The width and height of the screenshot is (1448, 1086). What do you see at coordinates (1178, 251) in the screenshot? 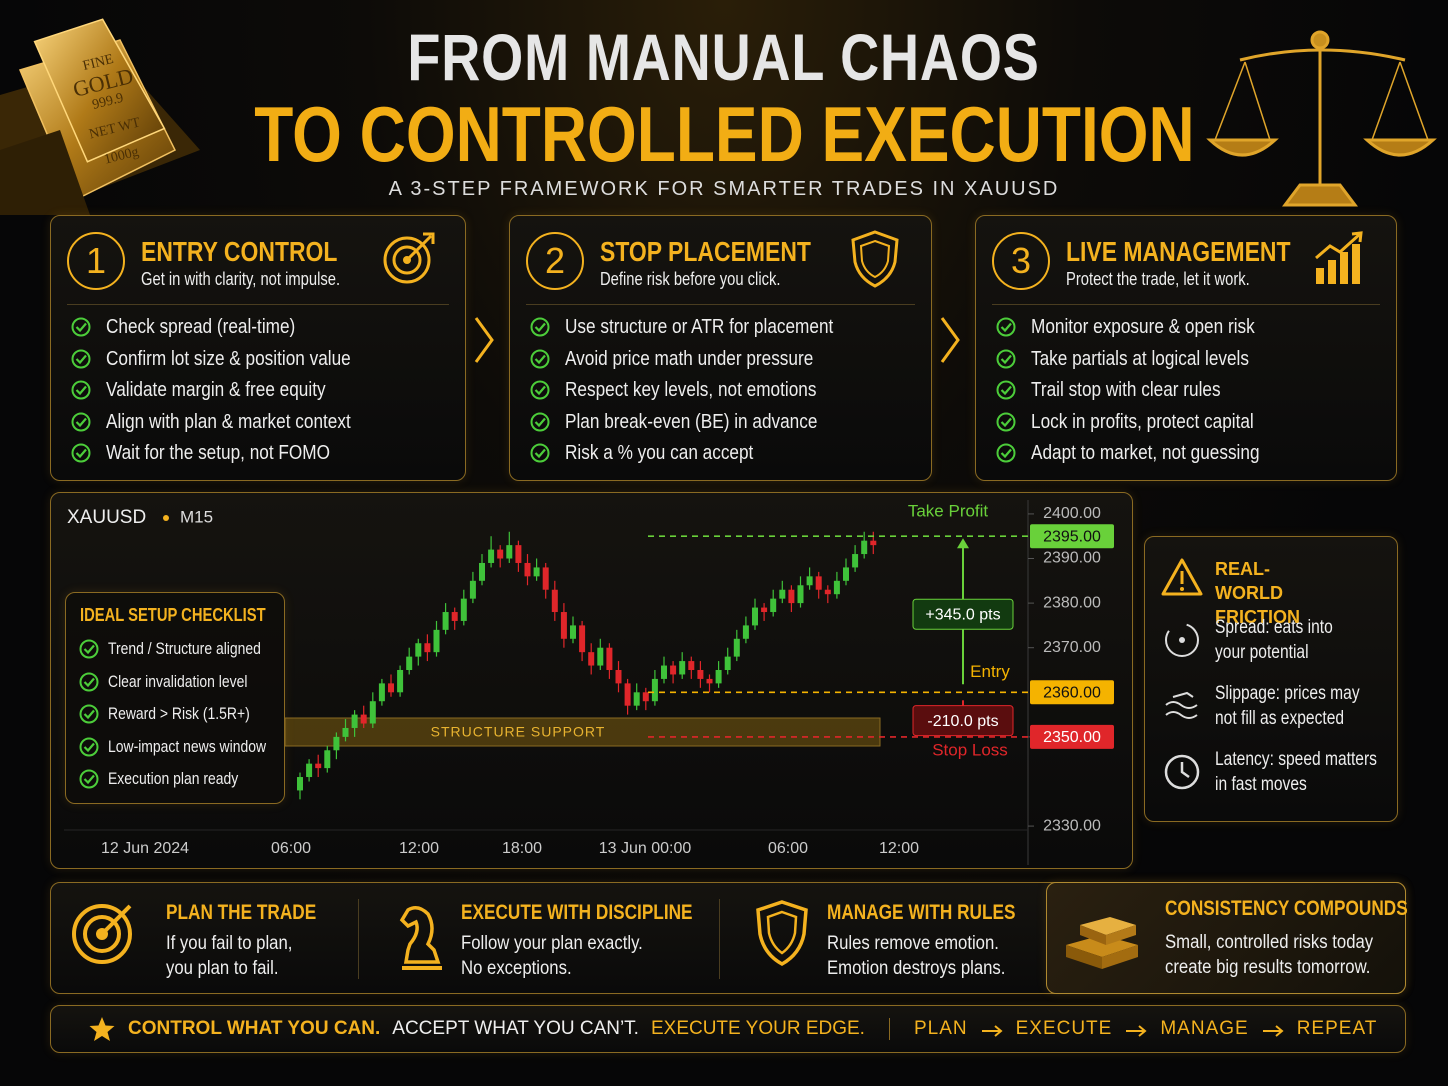
I see `step-title: LIVE MANAGEMENT` at bounding box center [1178, 251].